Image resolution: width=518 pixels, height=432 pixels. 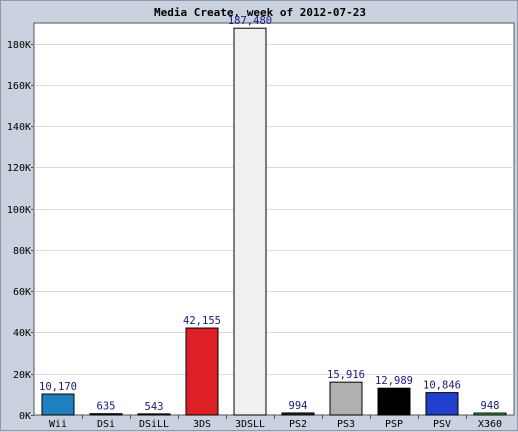 What do you see at coordinates (394, 401) in the screenshot?
I see `bar-psp` at bounding box center [394, 401].